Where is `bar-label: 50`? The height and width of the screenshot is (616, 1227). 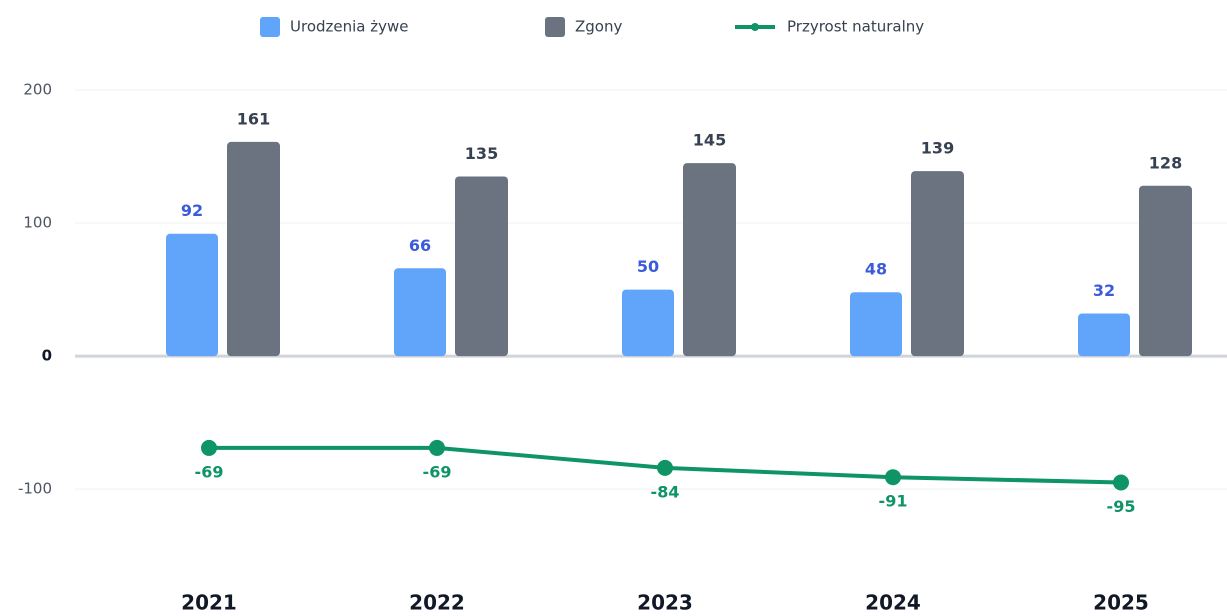 bar-label: 50 is located at coordinates (648, 266).